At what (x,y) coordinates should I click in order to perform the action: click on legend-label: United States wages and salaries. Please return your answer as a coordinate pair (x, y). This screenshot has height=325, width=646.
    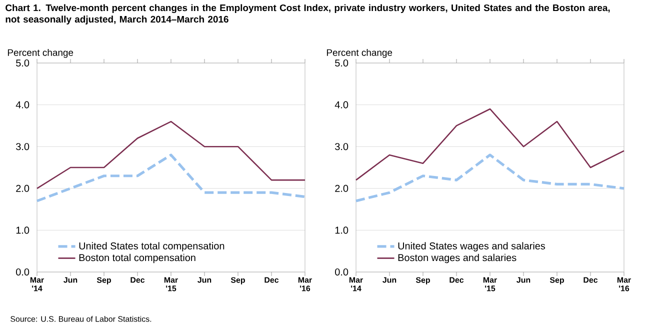
    Looking at the image, I should click on (472, 247).